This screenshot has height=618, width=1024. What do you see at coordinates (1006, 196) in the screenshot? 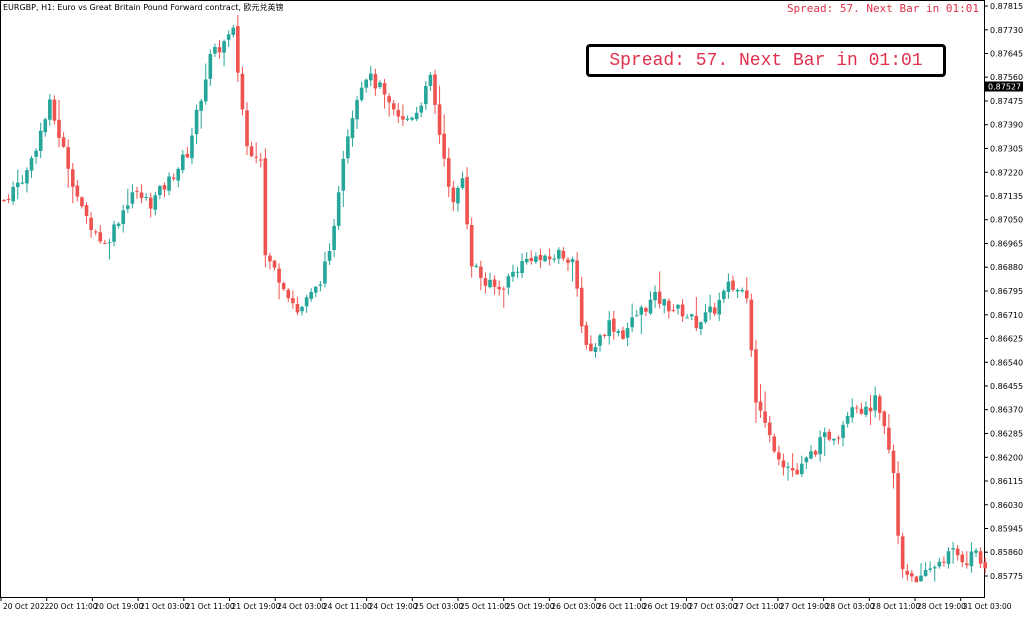
I see `price-tick-label: 0.87135` at bounding box center [1006, 196].